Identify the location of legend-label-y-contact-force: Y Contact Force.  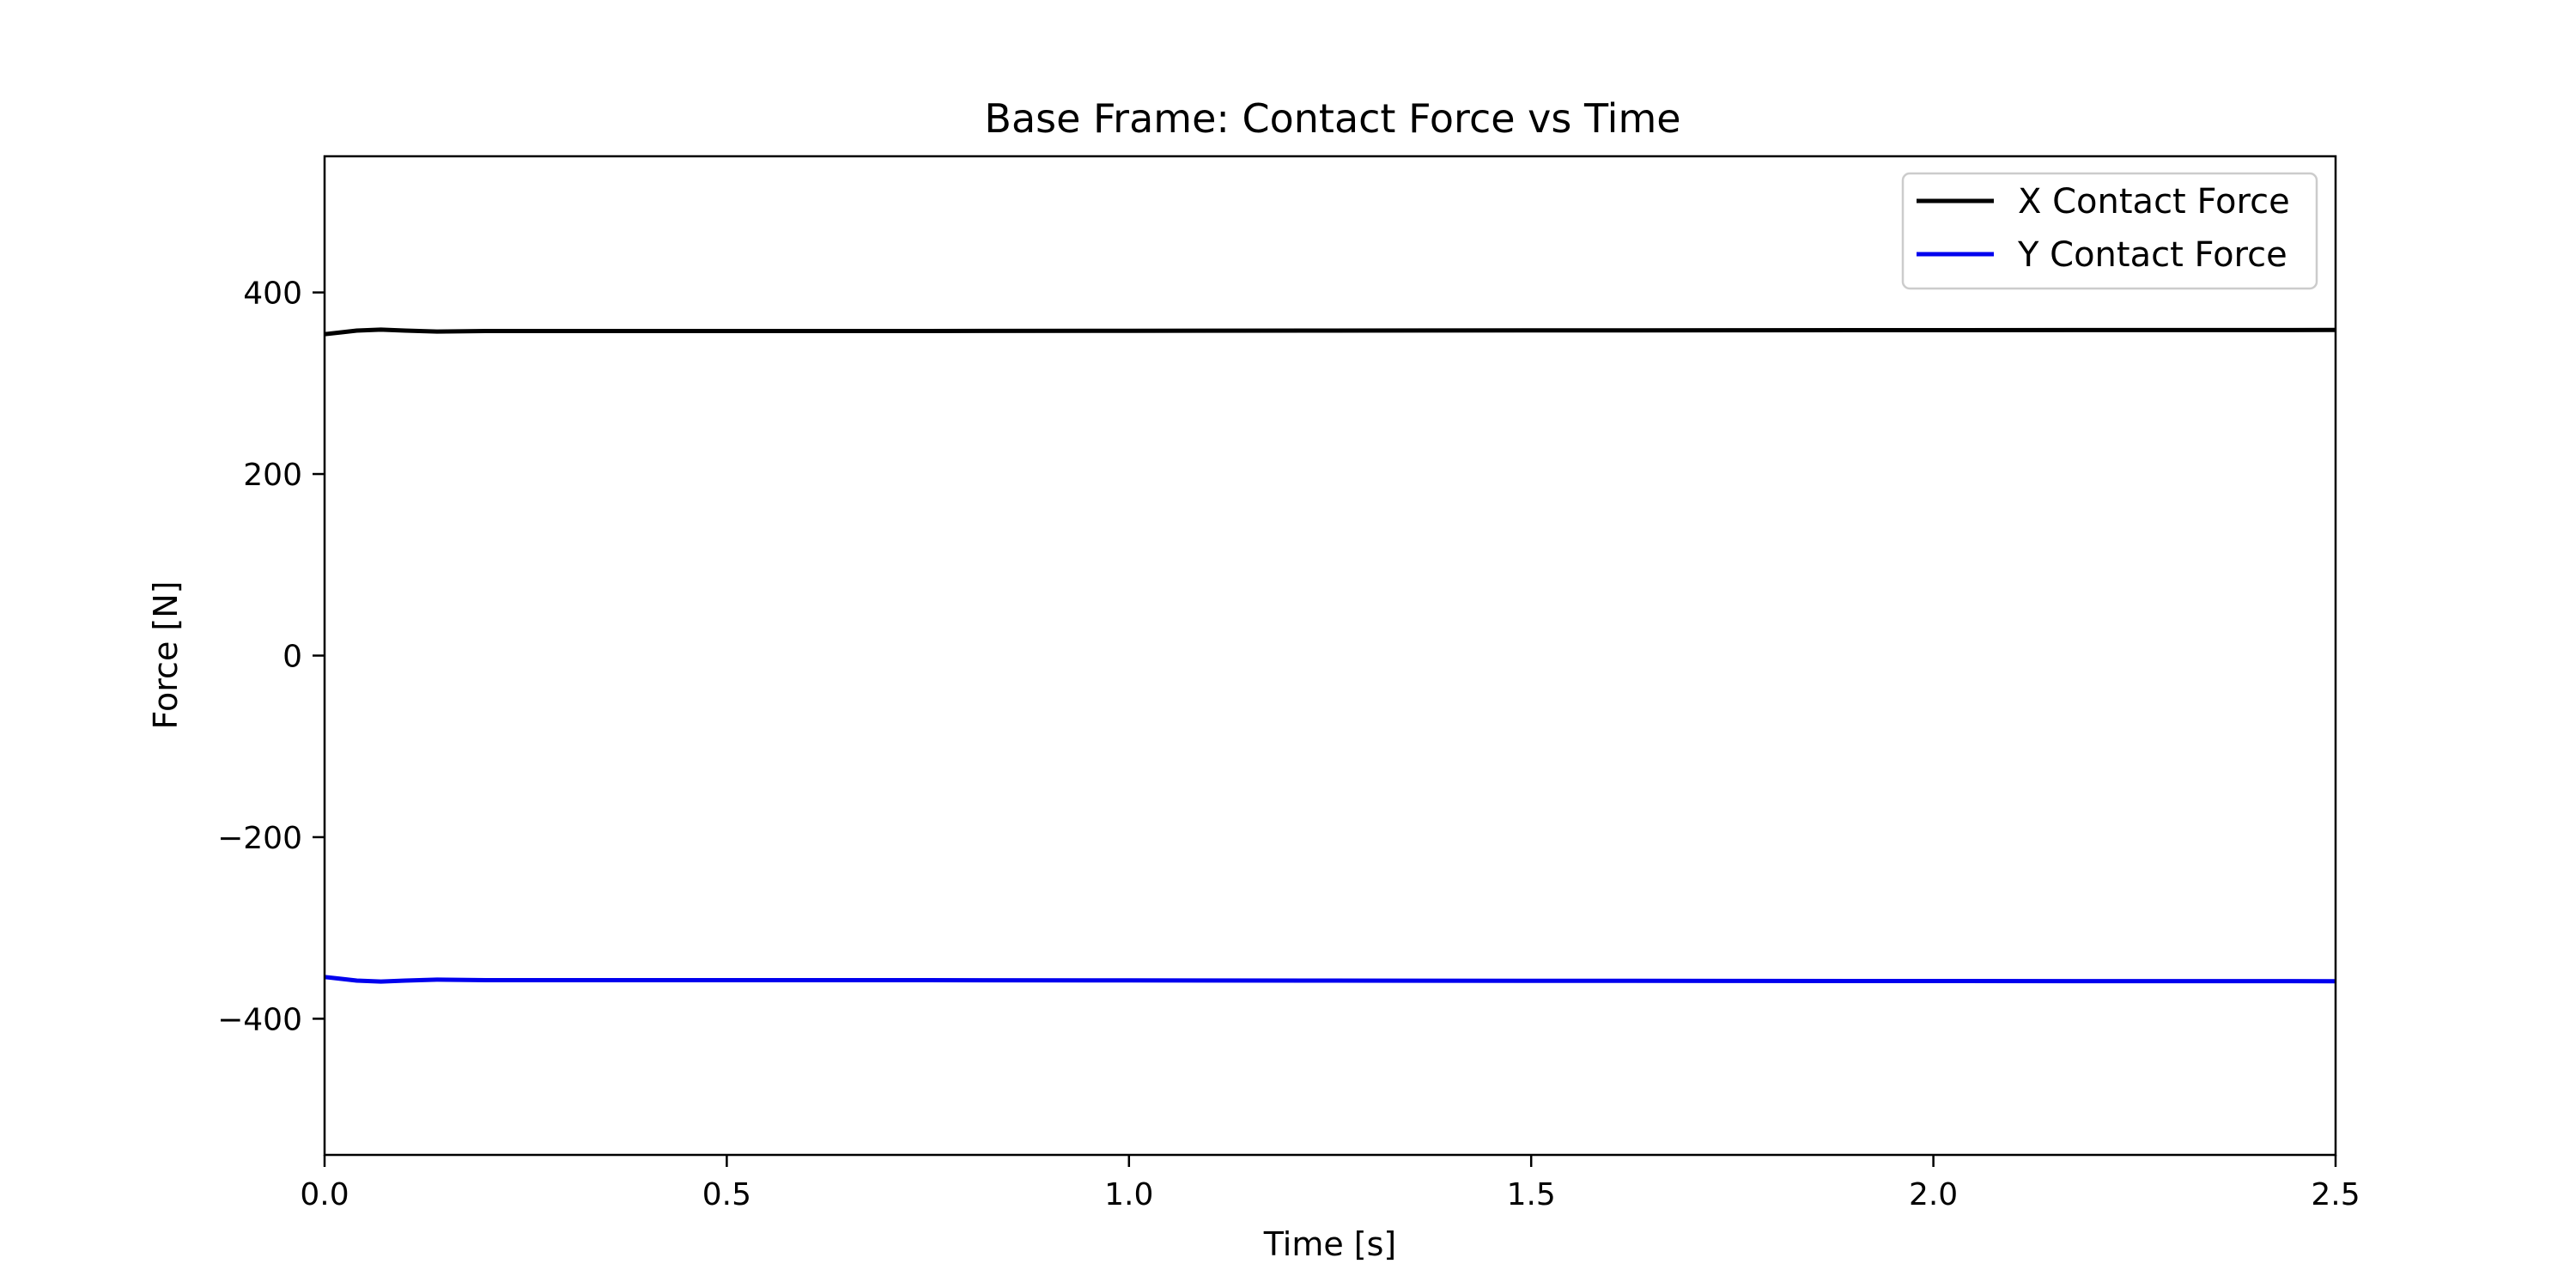
(2152, 255).